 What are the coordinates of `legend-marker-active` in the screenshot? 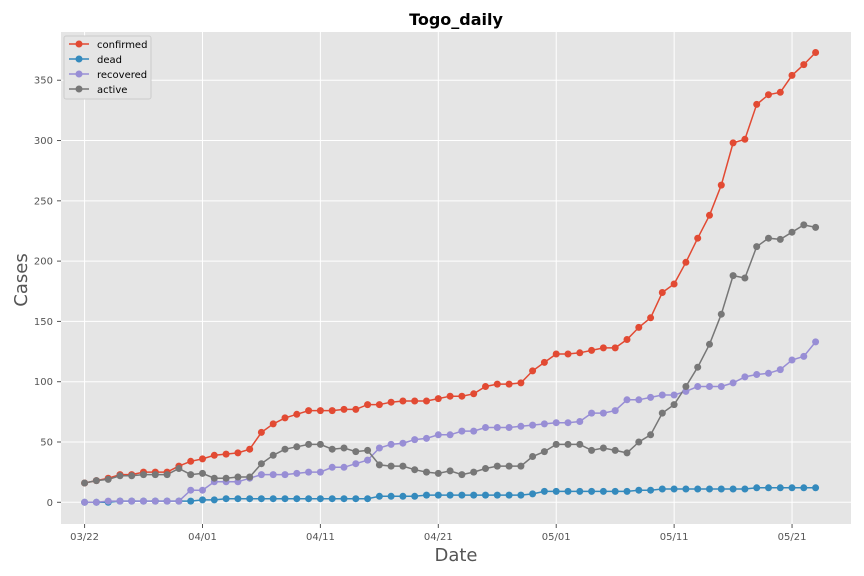 It's located at (79, 89).